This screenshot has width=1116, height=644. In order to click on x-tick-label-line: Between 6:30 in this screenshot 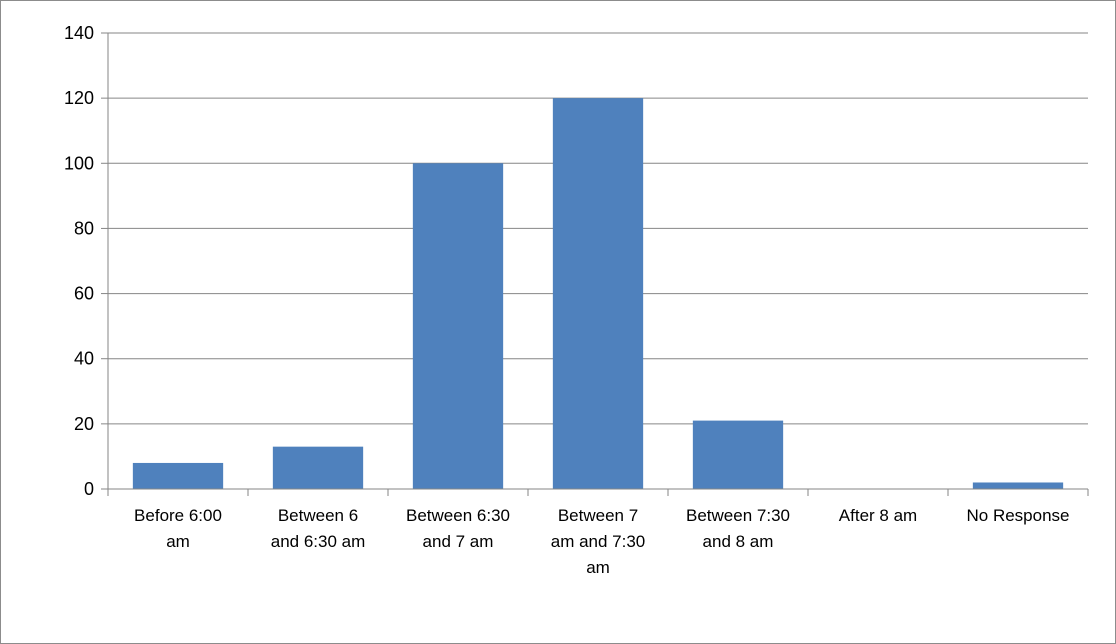, I will do `click(458, 515)`.